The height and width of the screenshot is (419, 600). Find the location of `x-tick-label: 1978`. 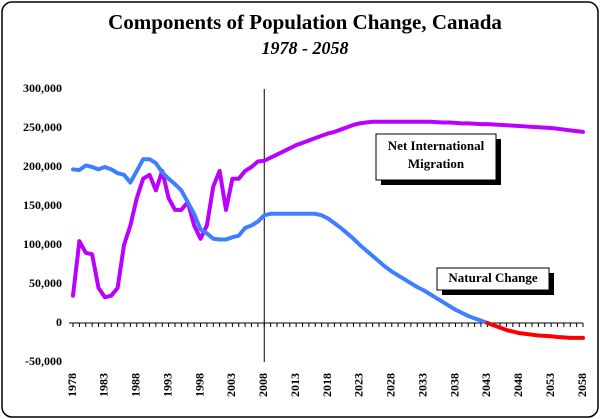

x-tick-label: 1978 is located at coordinates (72, 385).